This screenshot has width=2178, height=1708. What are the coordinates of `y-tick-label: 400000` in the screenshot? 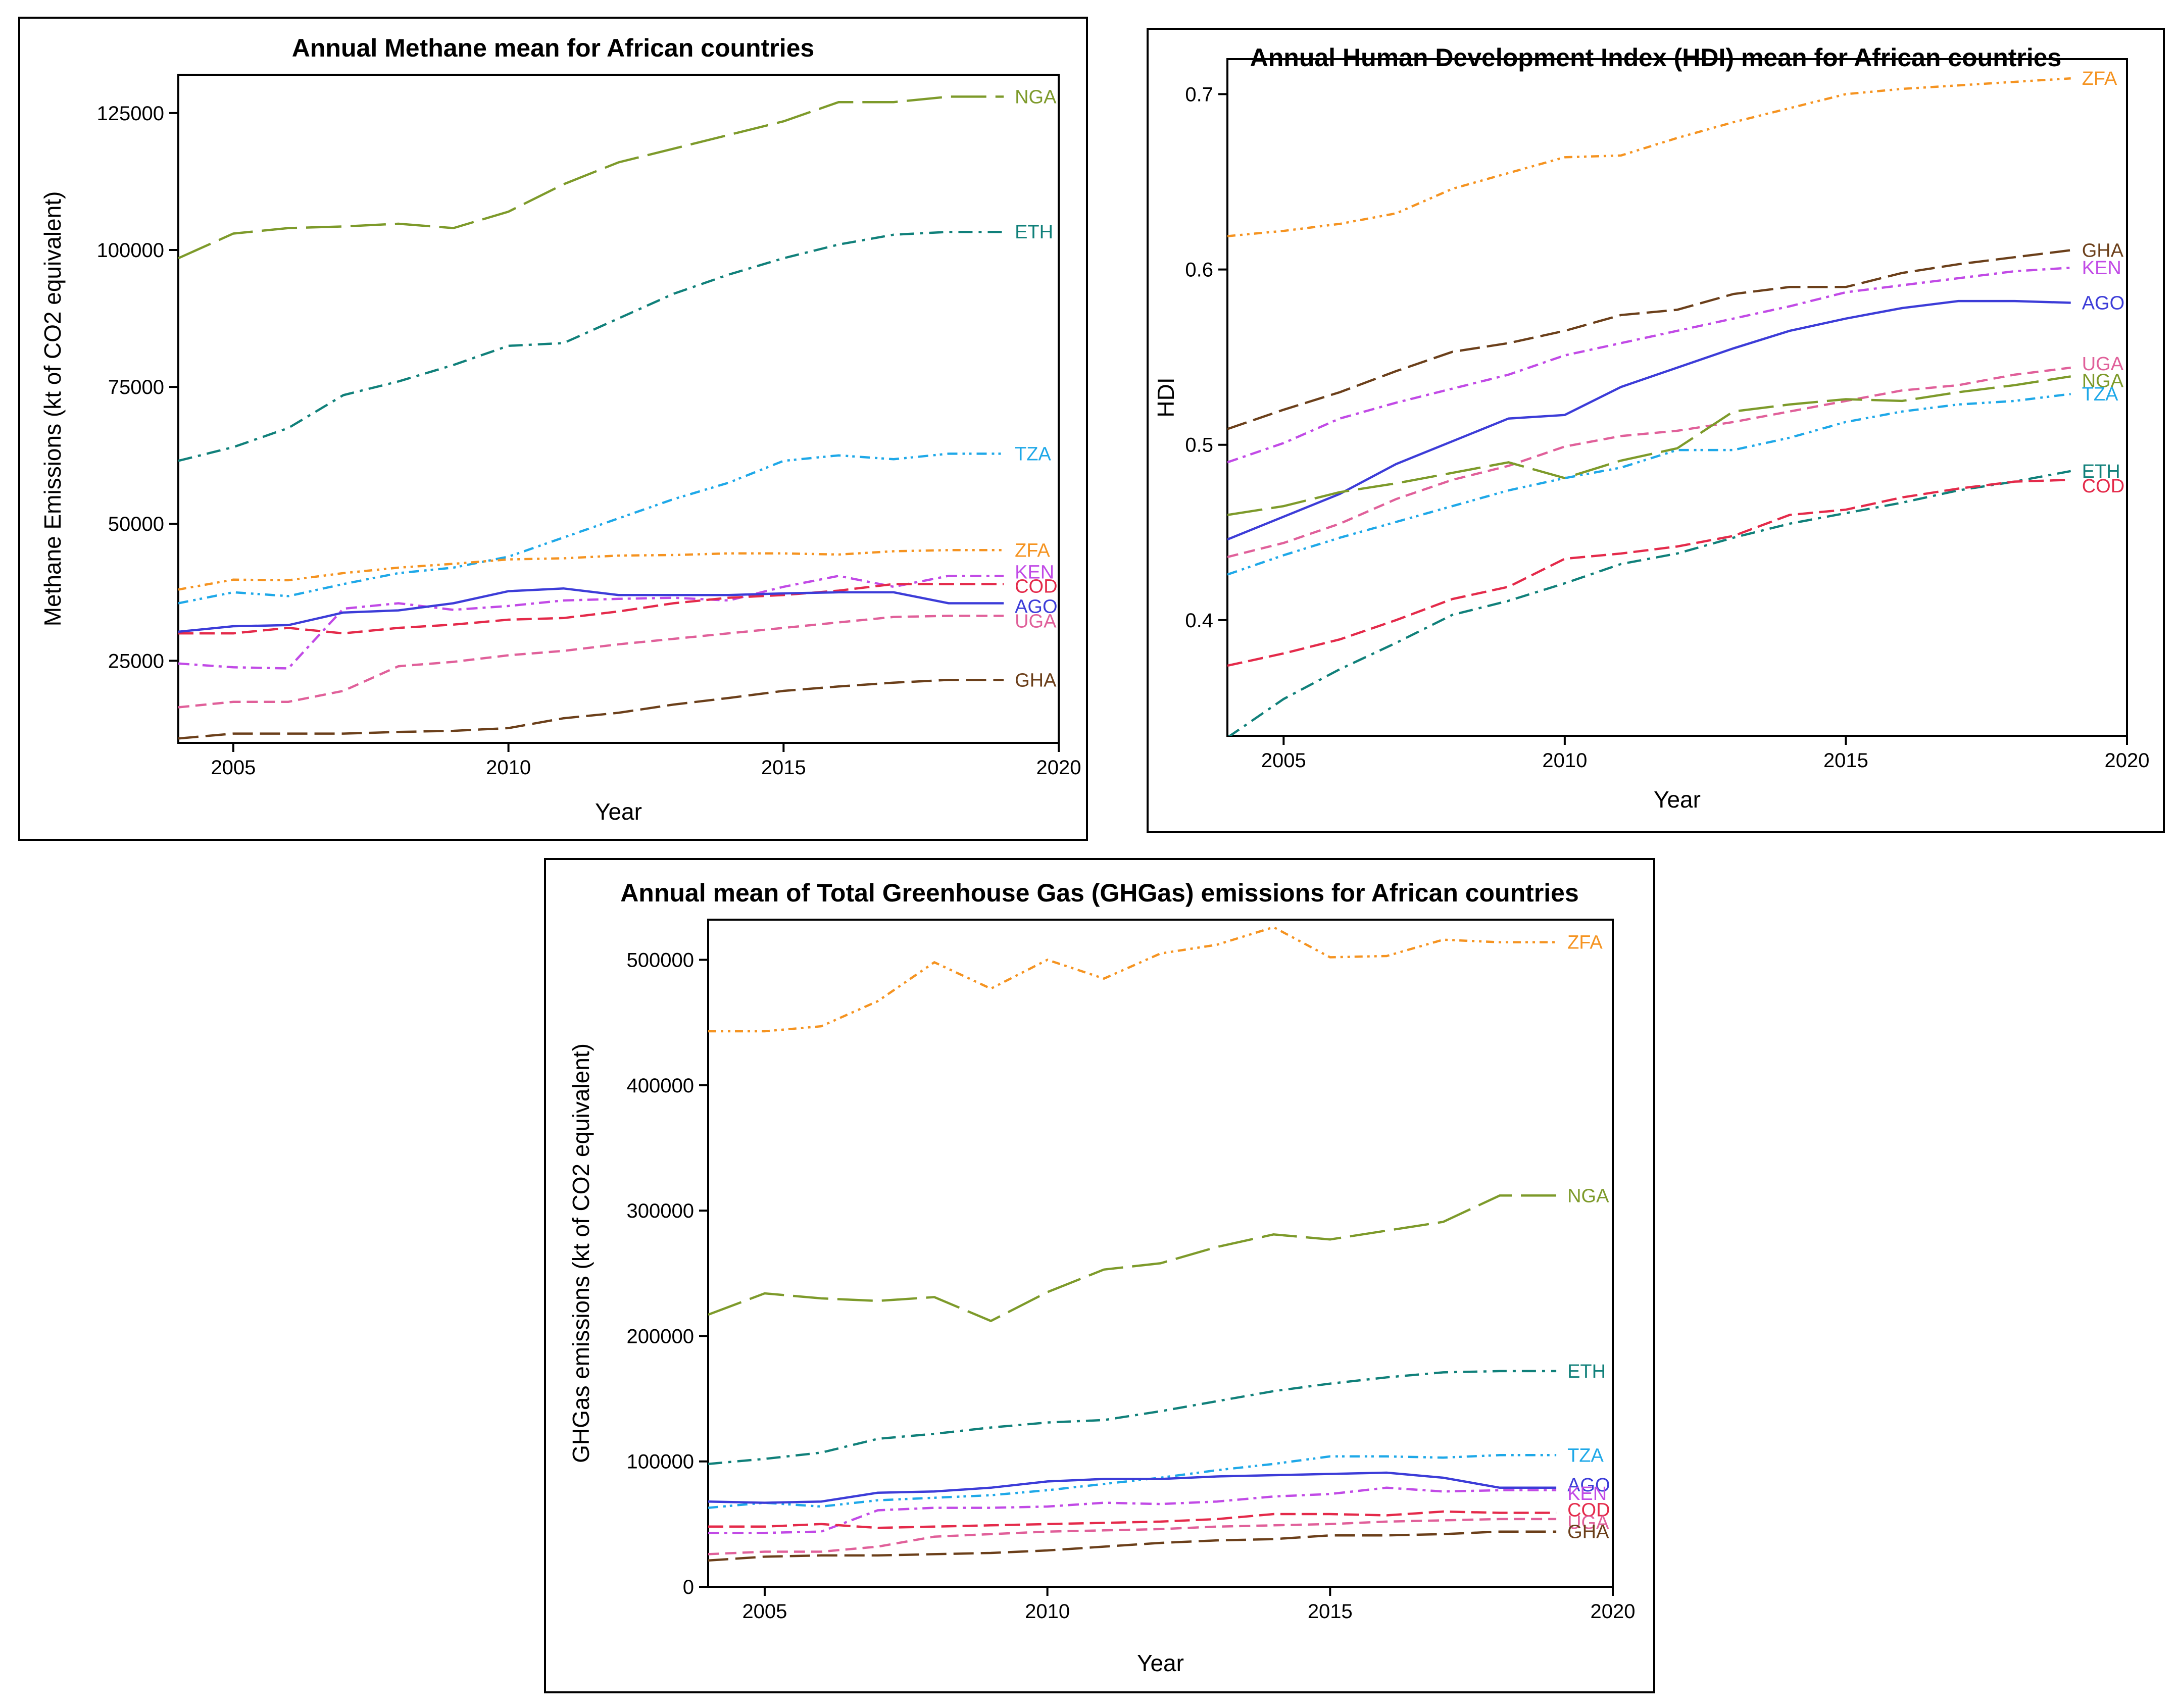 It's located at (660, 1086).